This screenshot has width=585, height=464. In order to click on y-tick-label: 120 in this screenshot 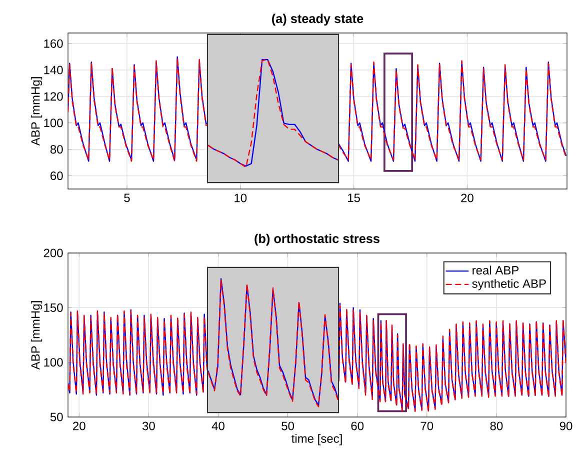, I will do `click(53, 96)`.